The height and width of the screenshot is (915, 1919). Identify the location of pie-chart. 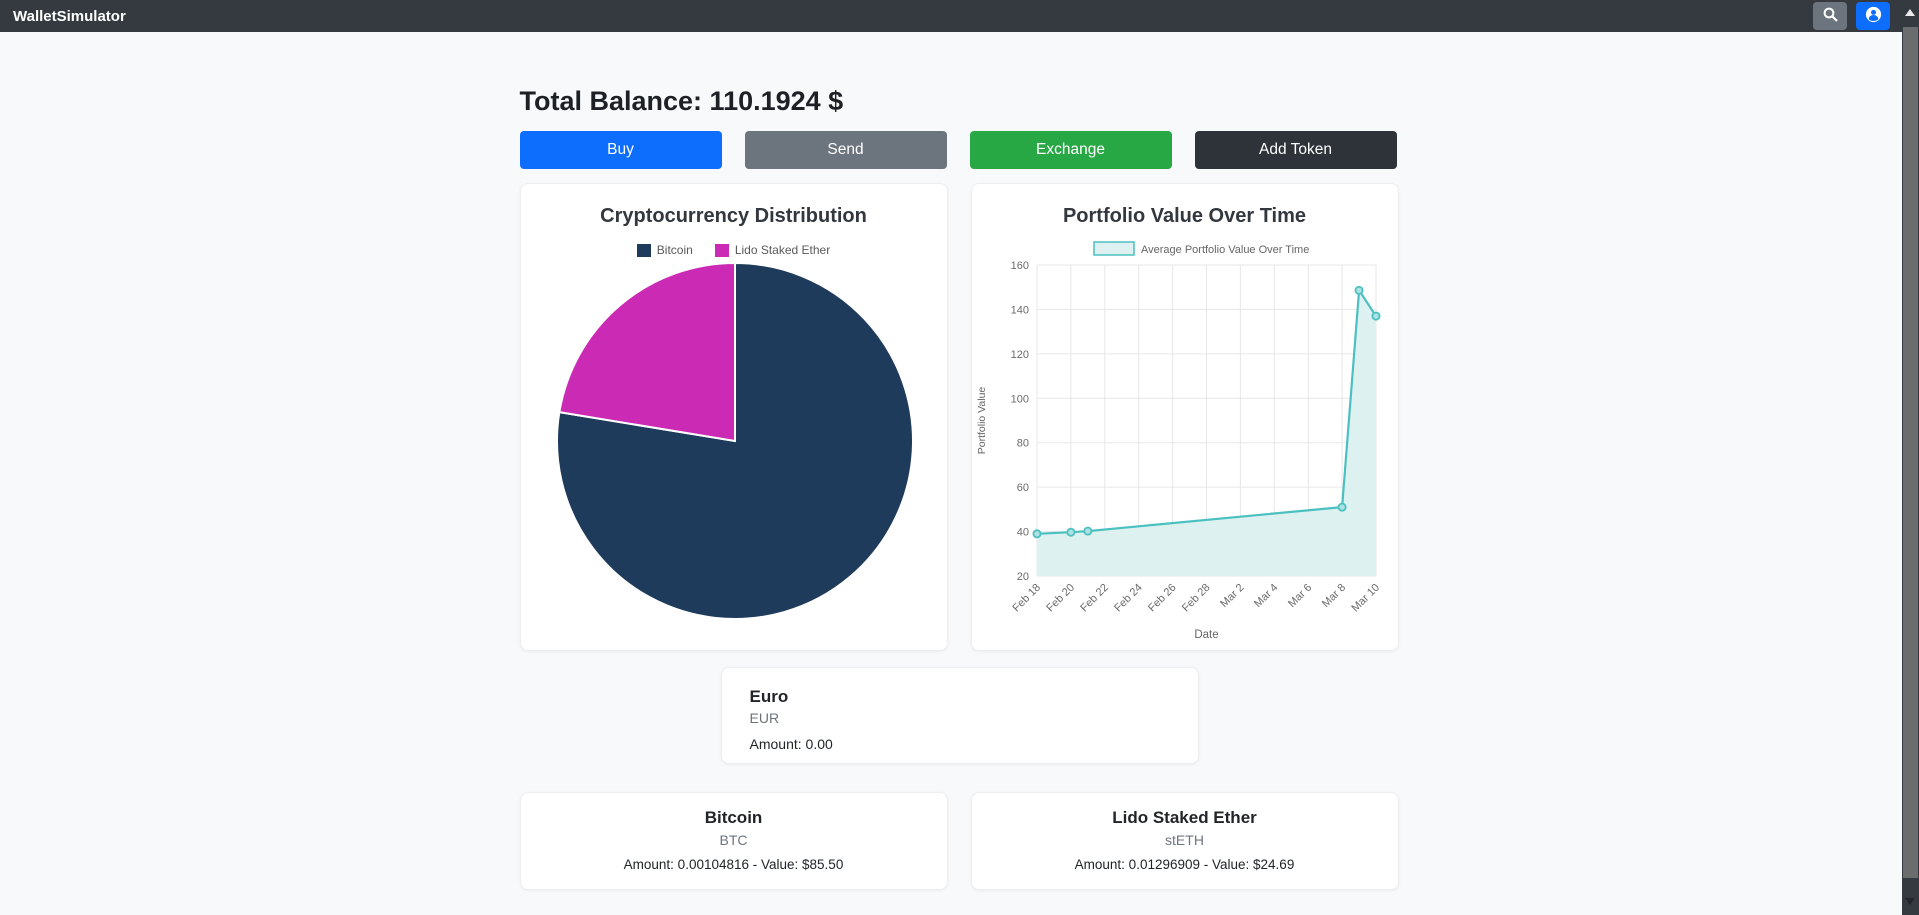
(735, 443).